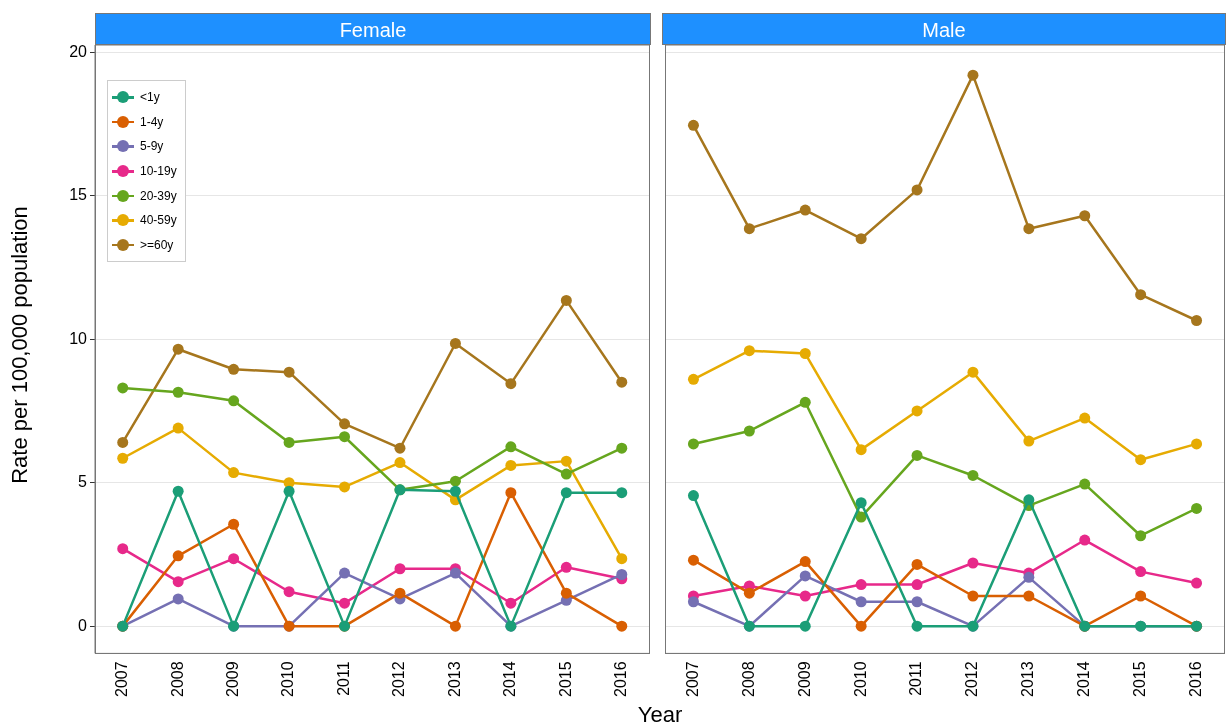 This screenshot has height=727, width=1230. Describe the element at coordinates (158, 171) in the screenshot. I see `legend-label: 10-19y` at that location.